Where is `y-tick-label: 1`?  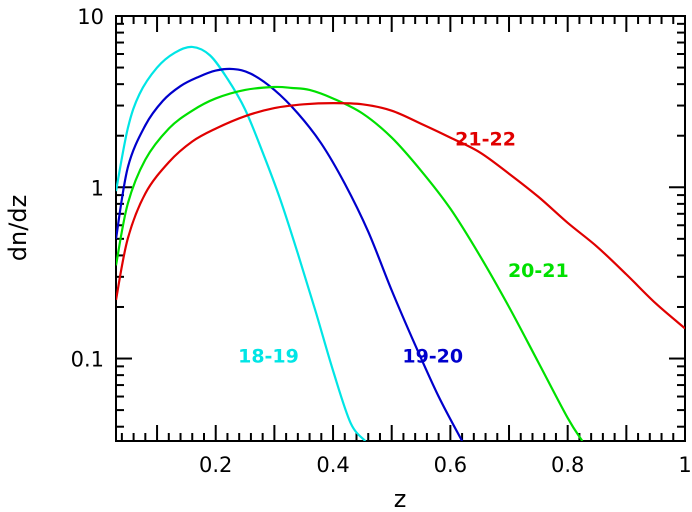 y-tick-label: 1 is located at coordinates (97, 188).